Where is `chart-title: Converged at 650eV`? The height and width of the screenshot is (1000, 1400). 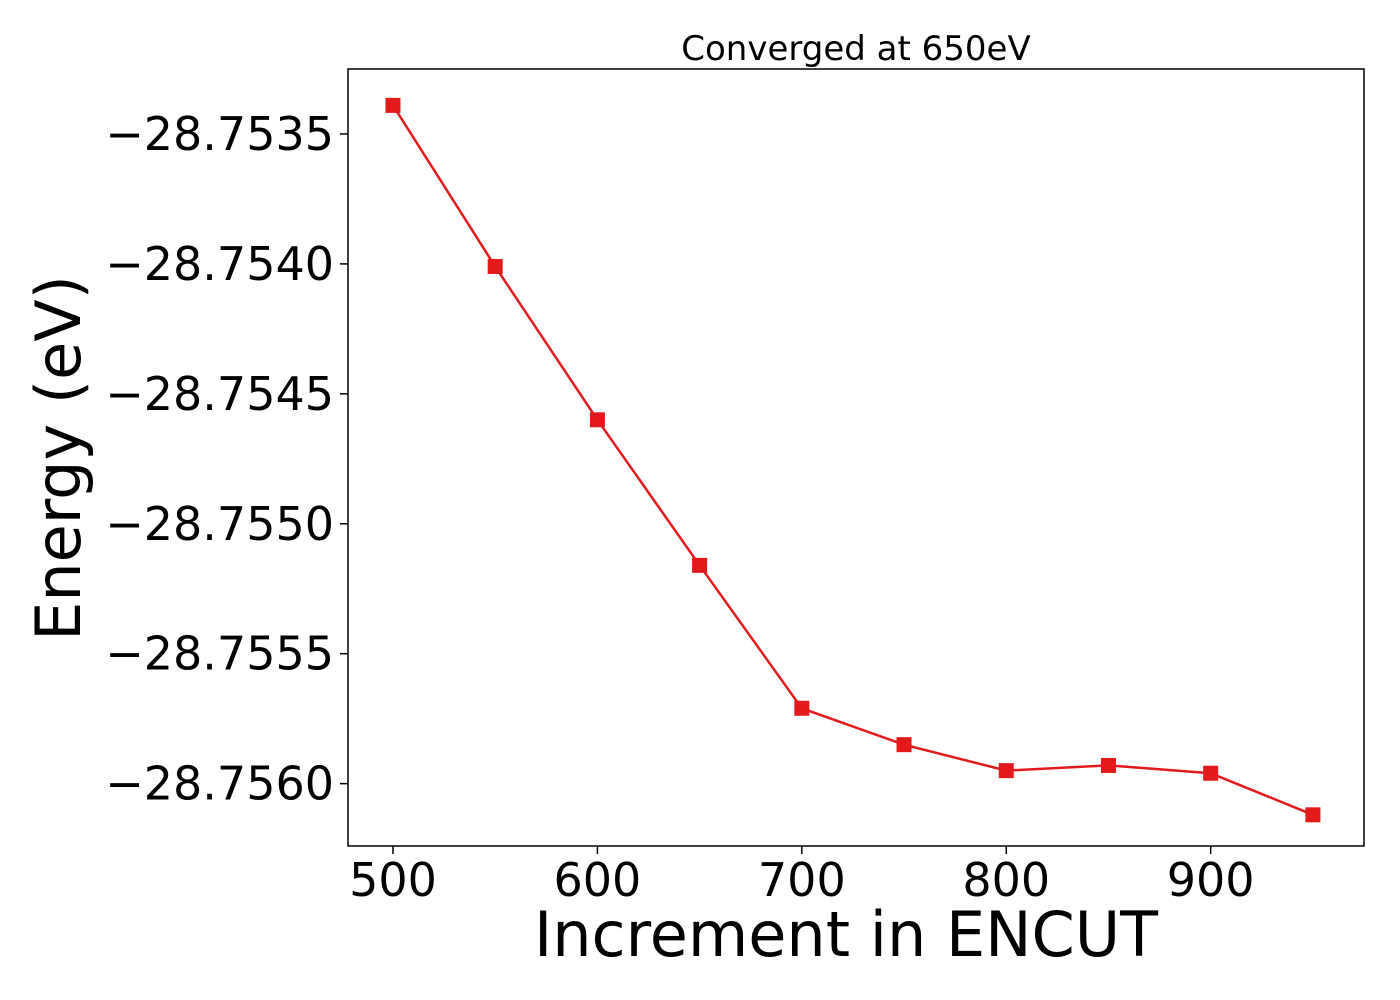
chart-title: Converged at 650eV is located at coordinates (855, 49).